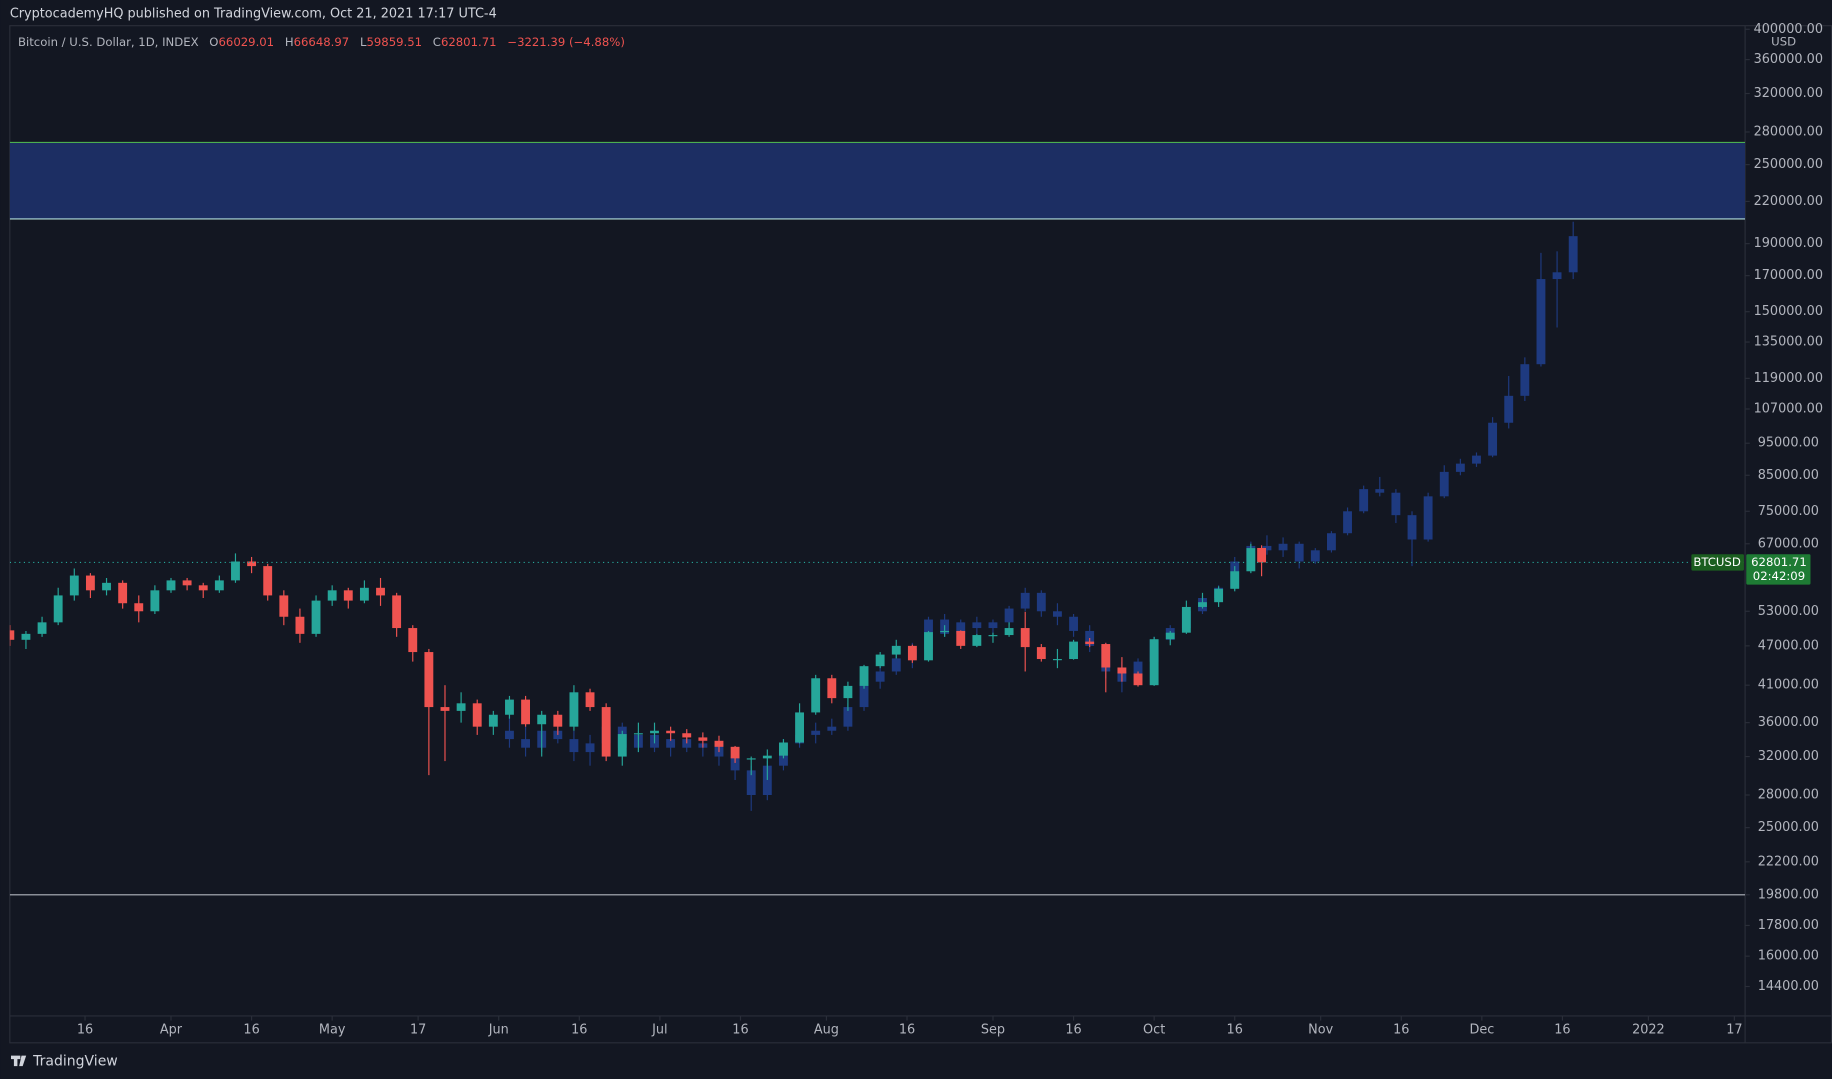  Describe the element at coordinates (1788, 408) in the screenshot. I see `y-tick-label: 107000.00` at that location.